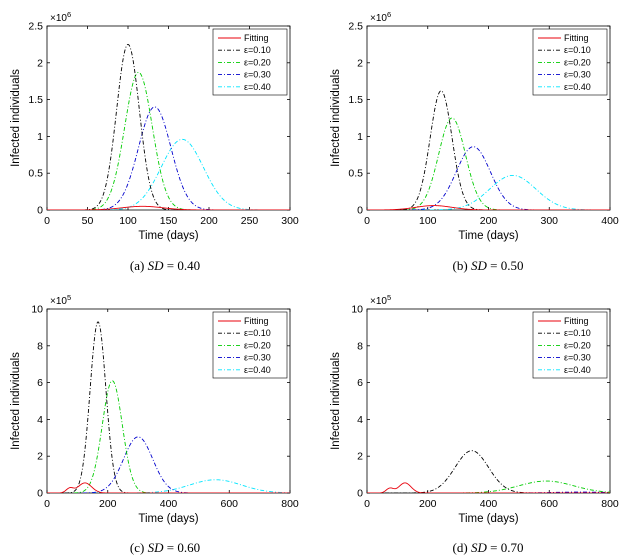 Image resolution: width=635 pixels, height=560 pixels. I want to click on figure-caption: (c) SD = 0.60, so click(165, 547).